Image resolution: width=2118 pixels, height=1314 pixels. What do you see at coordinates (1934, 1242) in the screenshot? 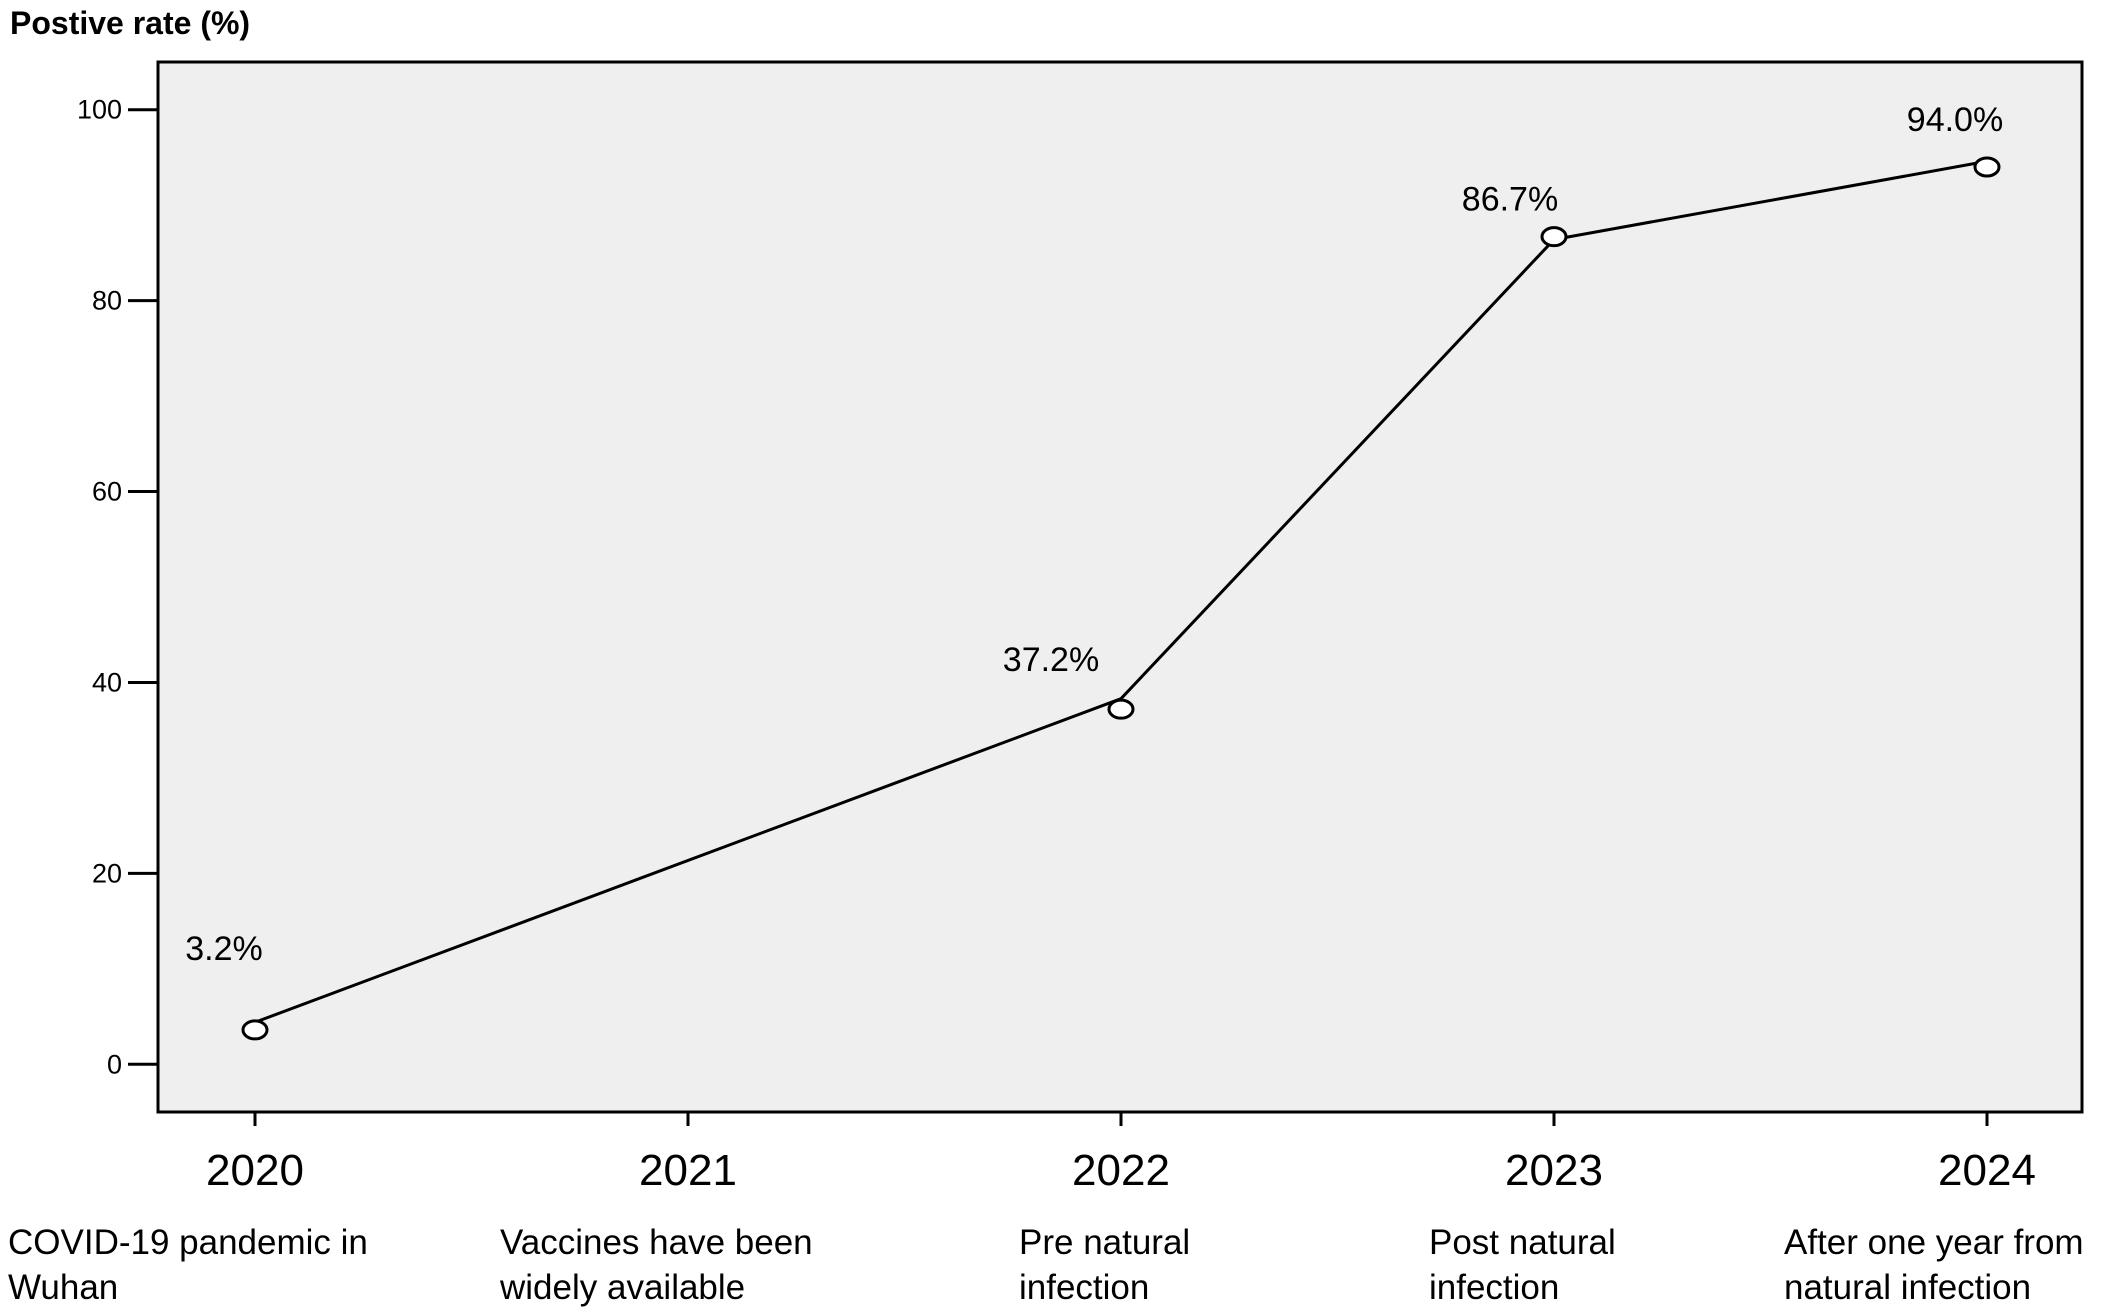
I see `category-description-line: After one year from` at bounding box center [1934, 1242].